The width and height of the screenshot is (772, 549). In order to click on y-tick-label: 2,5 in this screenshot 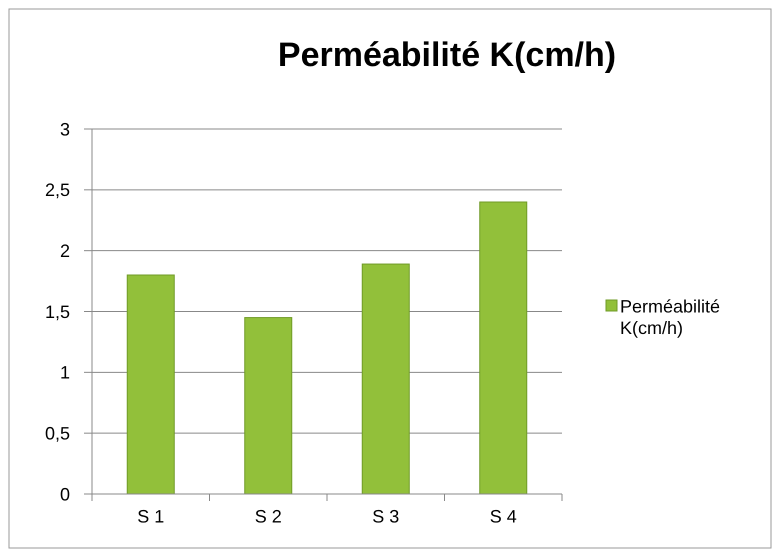, I will do `click(57, 190)`.